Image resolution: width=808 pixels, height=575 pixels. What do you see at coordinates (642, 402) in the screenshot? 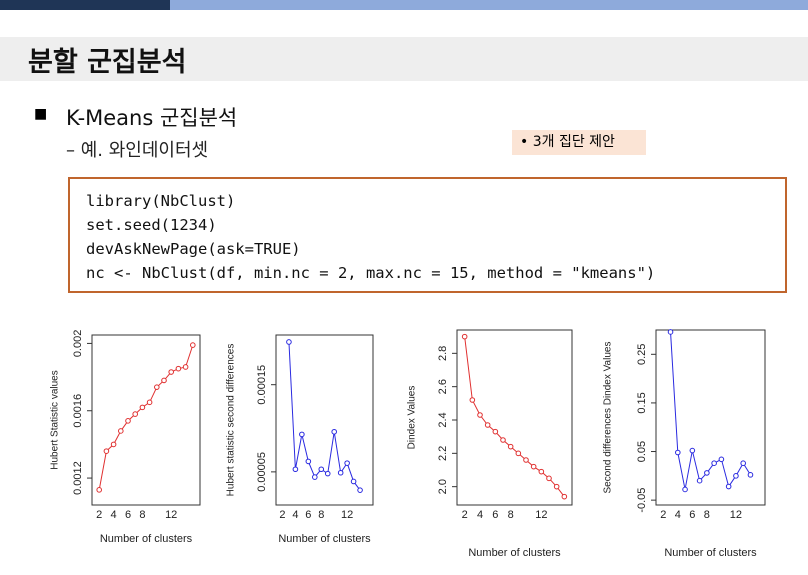
I see `y-tick-label: 0.15` at bounding box center [642, 402].